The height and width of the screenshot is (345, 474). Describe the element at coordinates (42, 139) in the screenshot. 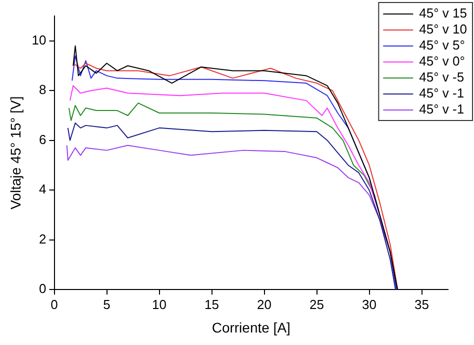

I see `y-tick-label: 6` at that location.